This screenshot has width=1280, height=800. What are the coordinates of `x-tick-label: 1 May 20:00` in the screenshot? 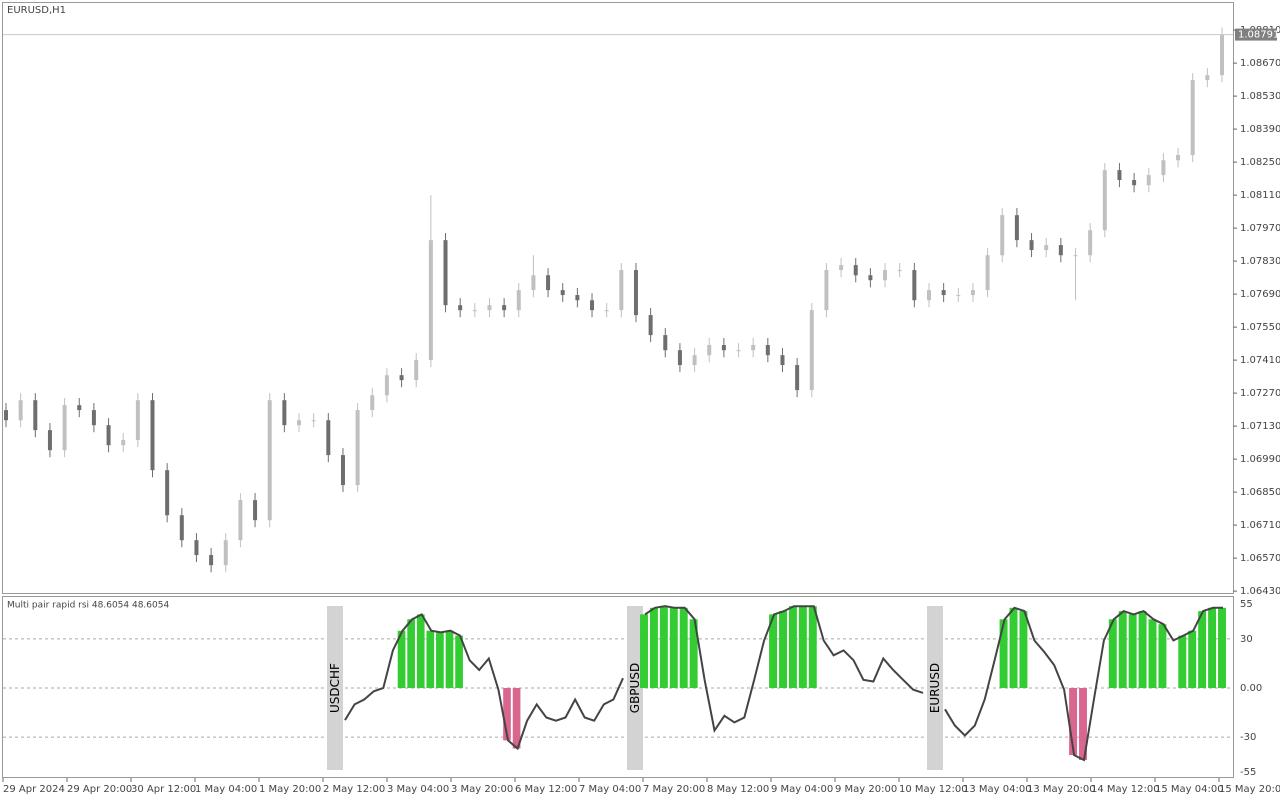 It's located at (290, 789).